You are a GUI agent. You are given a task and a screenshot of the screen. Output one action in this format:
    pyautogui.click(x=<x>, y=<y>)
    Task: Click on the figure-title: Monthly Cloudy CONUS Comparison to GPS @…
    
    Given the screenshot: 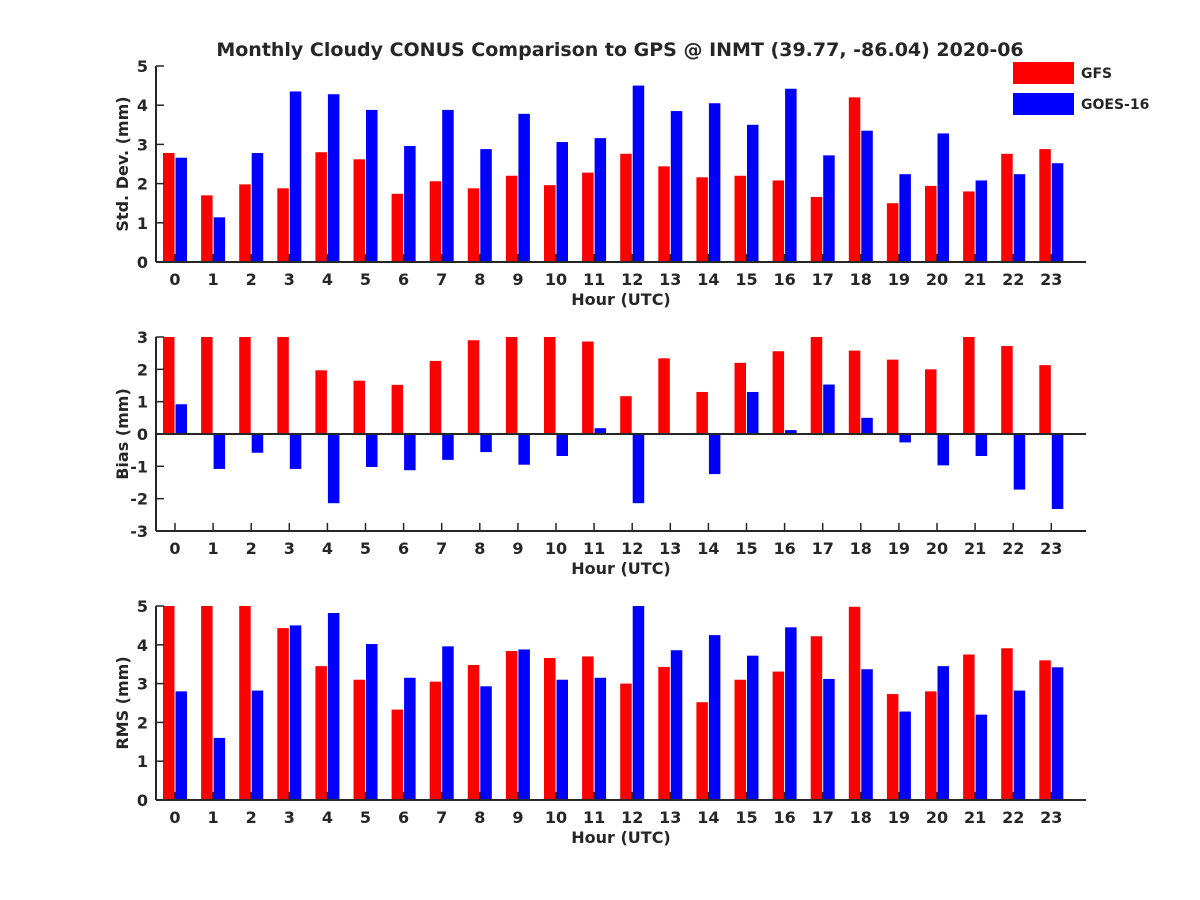 What is the action you would take?
    pyautogui.click(x=619, y=50)
    